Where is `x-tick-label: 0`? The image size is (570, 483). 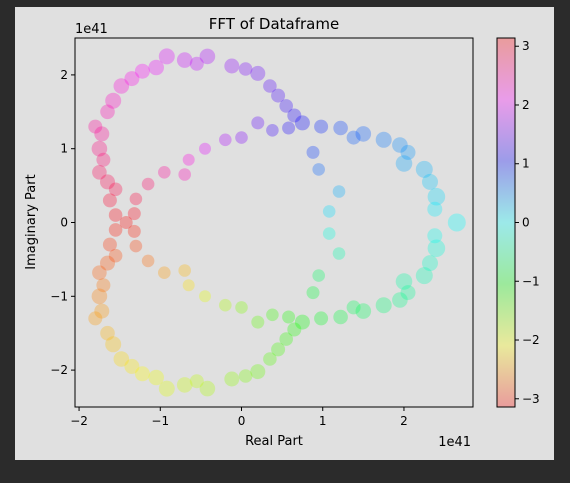 x-tick-label: 0 is located at coordinates (242, 421).